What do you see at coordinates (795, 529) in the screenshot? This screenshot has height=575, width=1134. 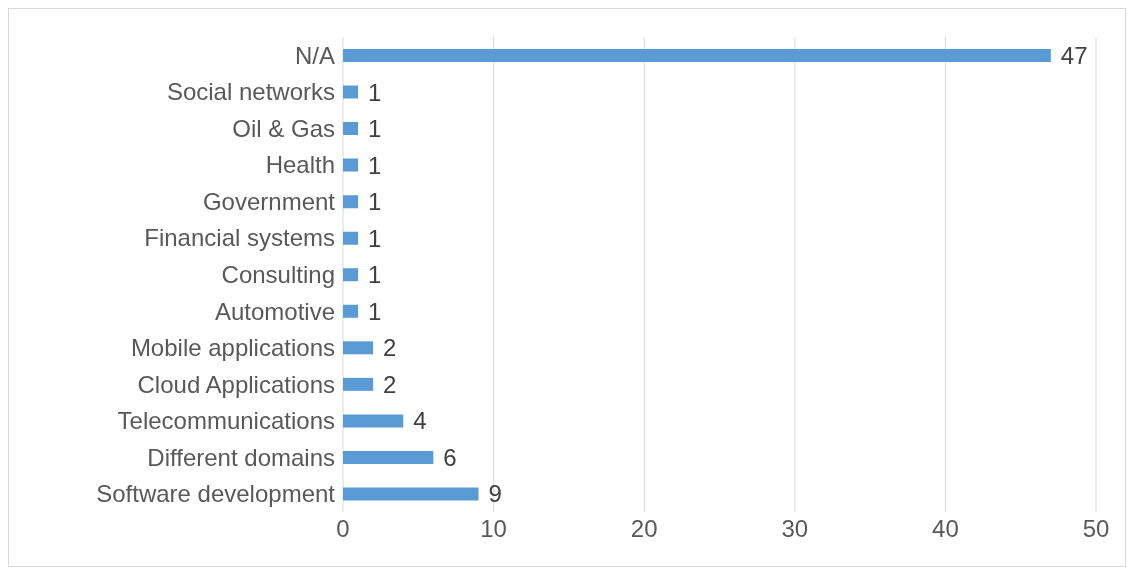 I see `x-tick-label: 30` at bounding box center [795, 529].